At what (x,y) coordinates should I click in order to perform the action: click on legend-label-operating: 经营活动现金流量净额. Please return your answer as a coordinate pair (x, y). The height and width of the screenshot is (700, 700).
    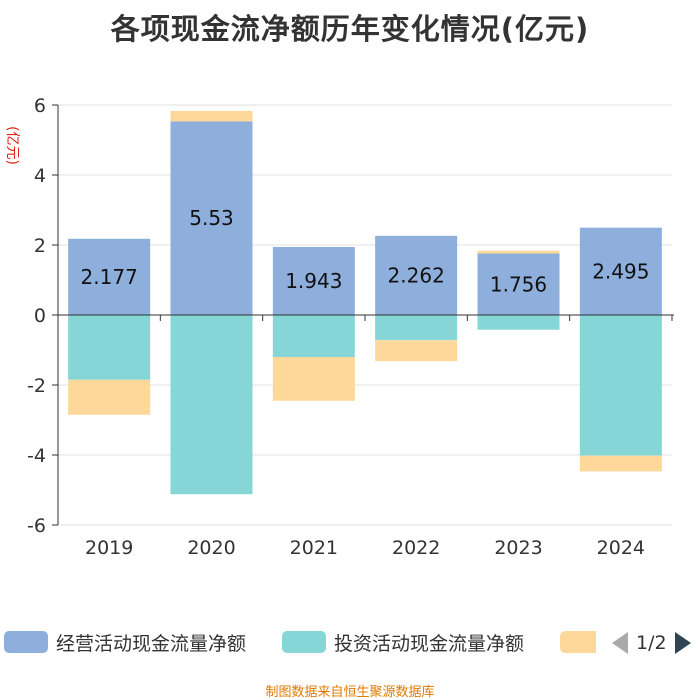
    Looking at the image, I should click on (151, 643).